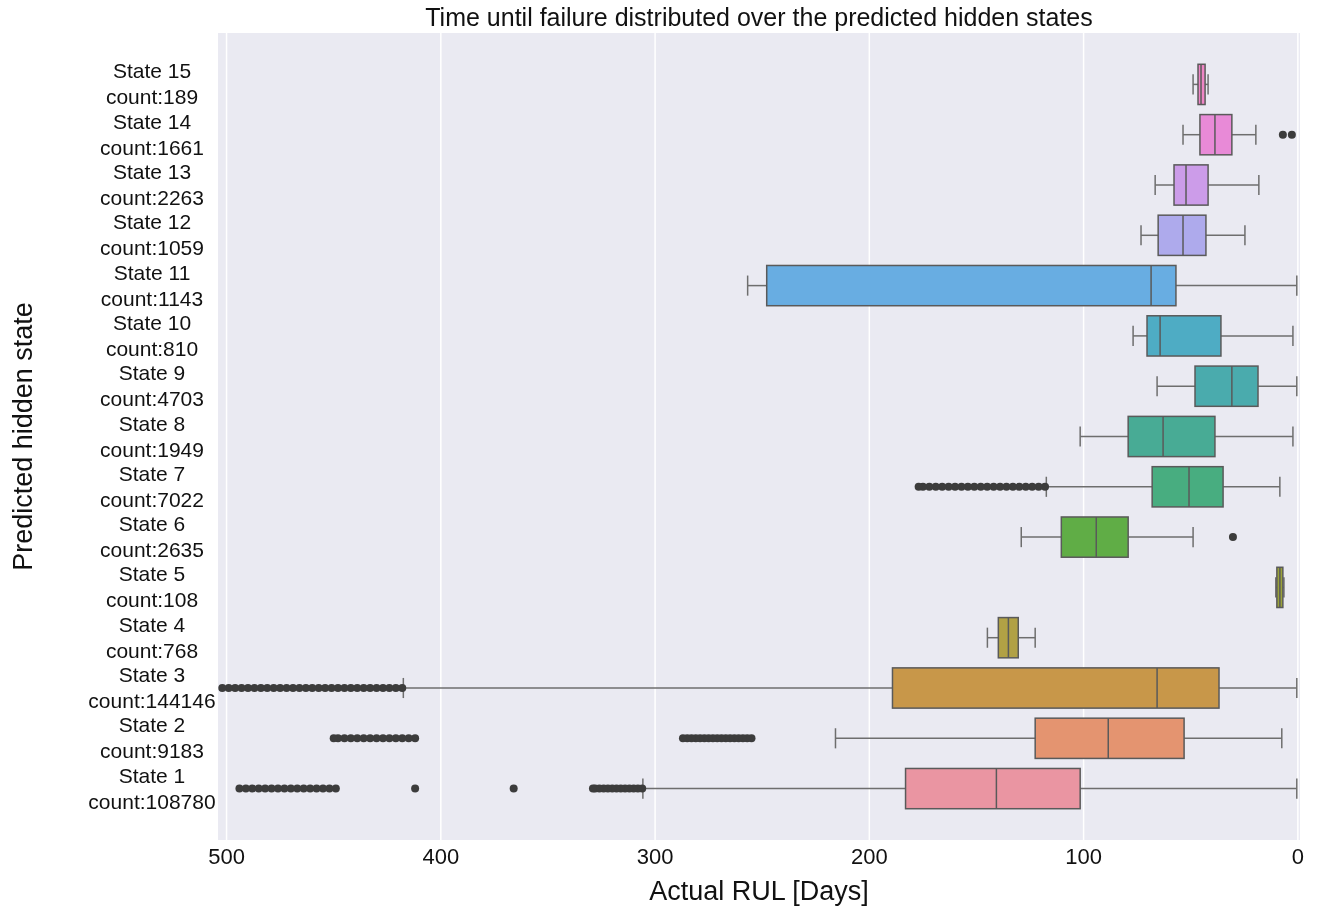 This screenshot has height=917, width=1317. Describe the element at coordinates (152, 637) in the screenshot. I see `y-tick-label: State 4 count:768` at that location.